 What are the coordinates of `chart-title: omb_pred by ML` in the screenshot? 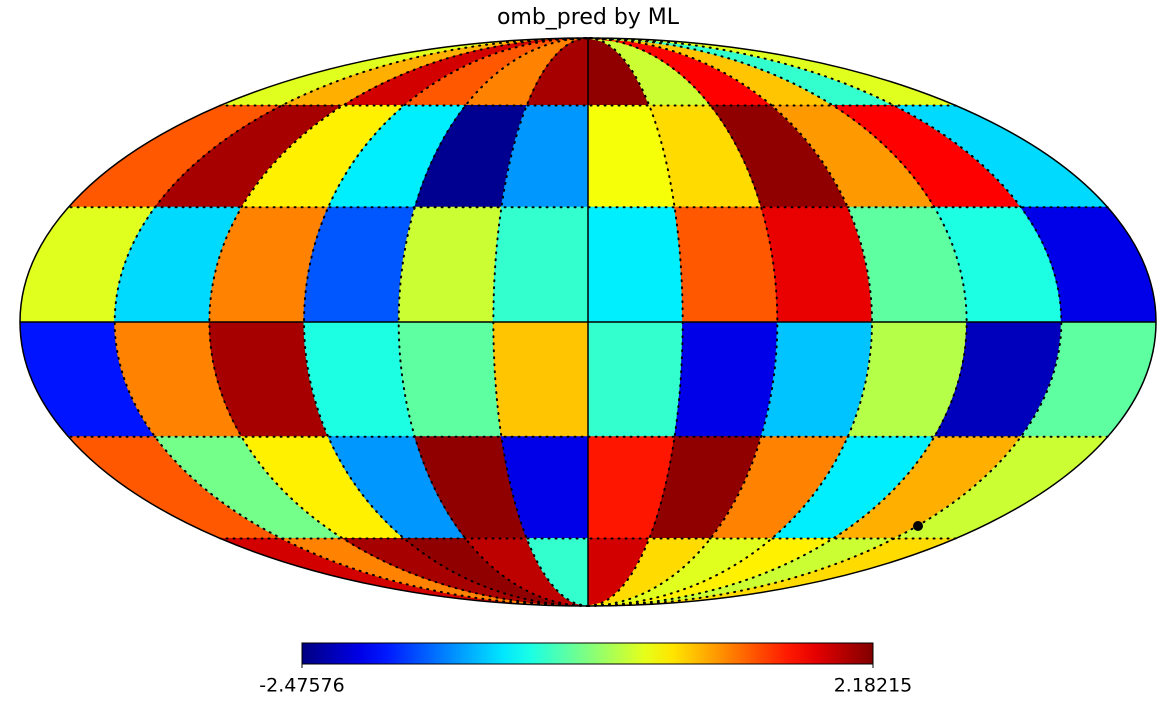 It's located at (588, 17).